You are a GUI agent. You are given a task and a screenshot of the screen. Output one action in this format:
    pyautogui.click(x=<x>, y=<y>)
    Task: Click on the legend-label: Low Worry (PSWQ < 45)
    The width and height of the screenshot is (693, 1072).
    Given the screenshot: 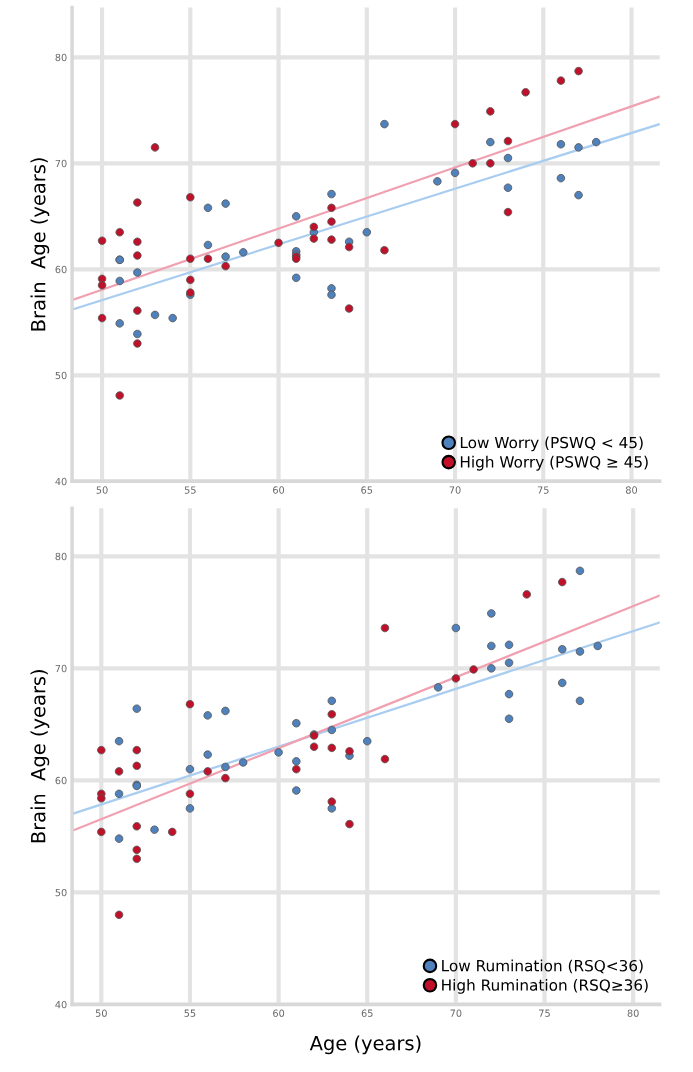 What is the action you would take?
    pyautogui.click(x=551, y=444)
    